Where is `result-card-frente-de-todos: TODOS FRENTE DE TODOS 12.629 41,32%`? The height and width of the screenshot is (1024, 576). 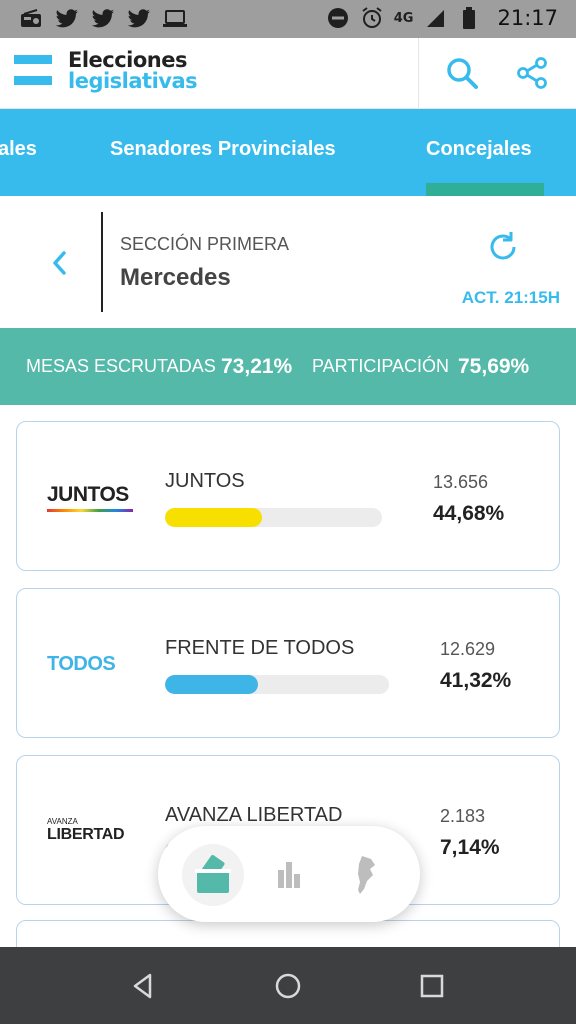
result-card-frente-de-todos: TODOS FRENTE DE TODOS 12.629 41,32% is located at coordinates (288, 663).